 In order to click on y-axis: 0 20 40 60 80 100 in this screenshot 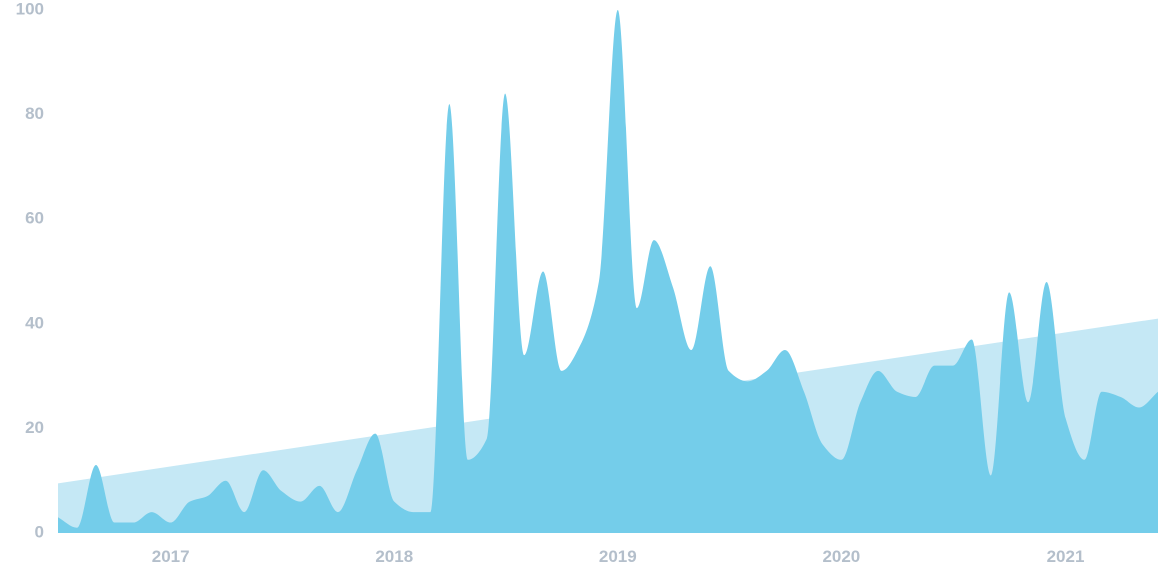, I will do `click(30, 270)`.